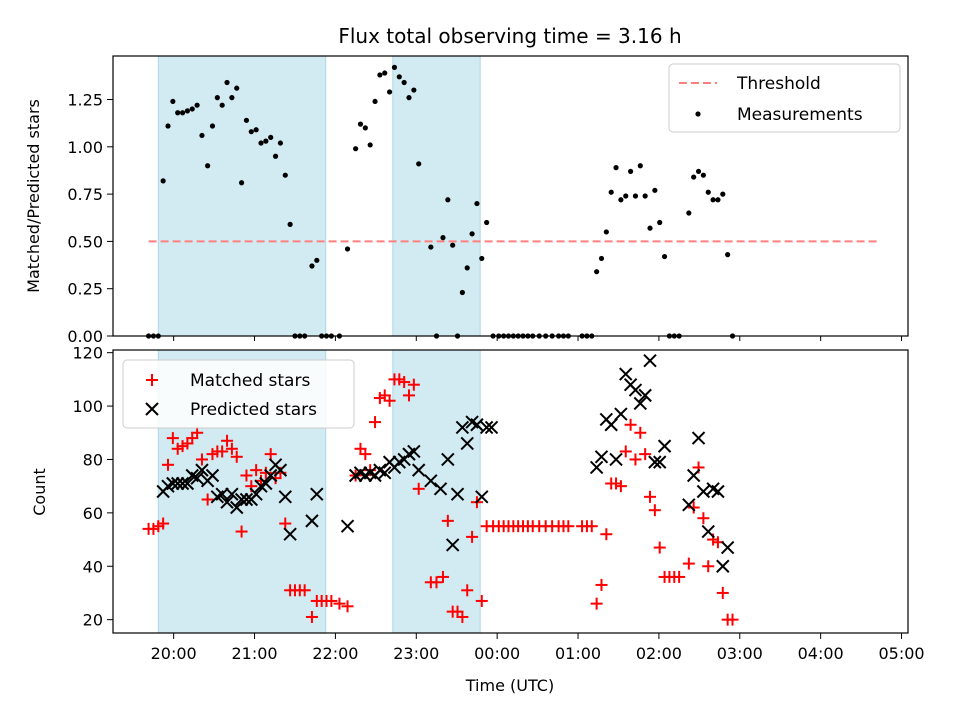  Describe the element at coordinates (335, 653) in the screenshot. I see `x-tick-label: 22:00` at that location.